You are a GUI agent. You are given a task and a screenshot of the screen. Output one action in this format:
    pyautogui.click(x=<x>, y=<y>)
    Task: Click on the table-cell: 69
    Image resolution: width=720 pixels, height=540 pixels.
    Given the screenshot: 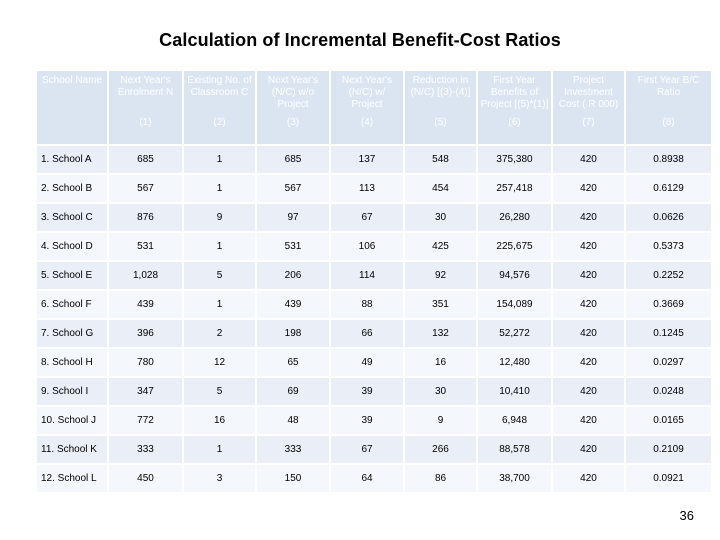 What is the action you would take?
    pyautogui.click(x=294, y=392)
    